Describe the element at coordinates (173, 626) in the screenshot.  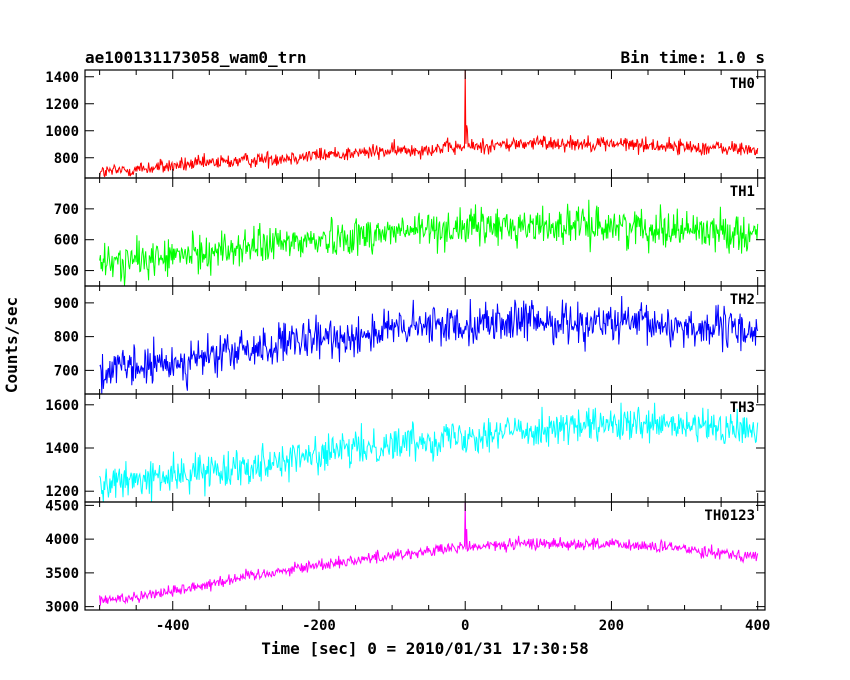
I see `x-tick-label: -400` at that location.